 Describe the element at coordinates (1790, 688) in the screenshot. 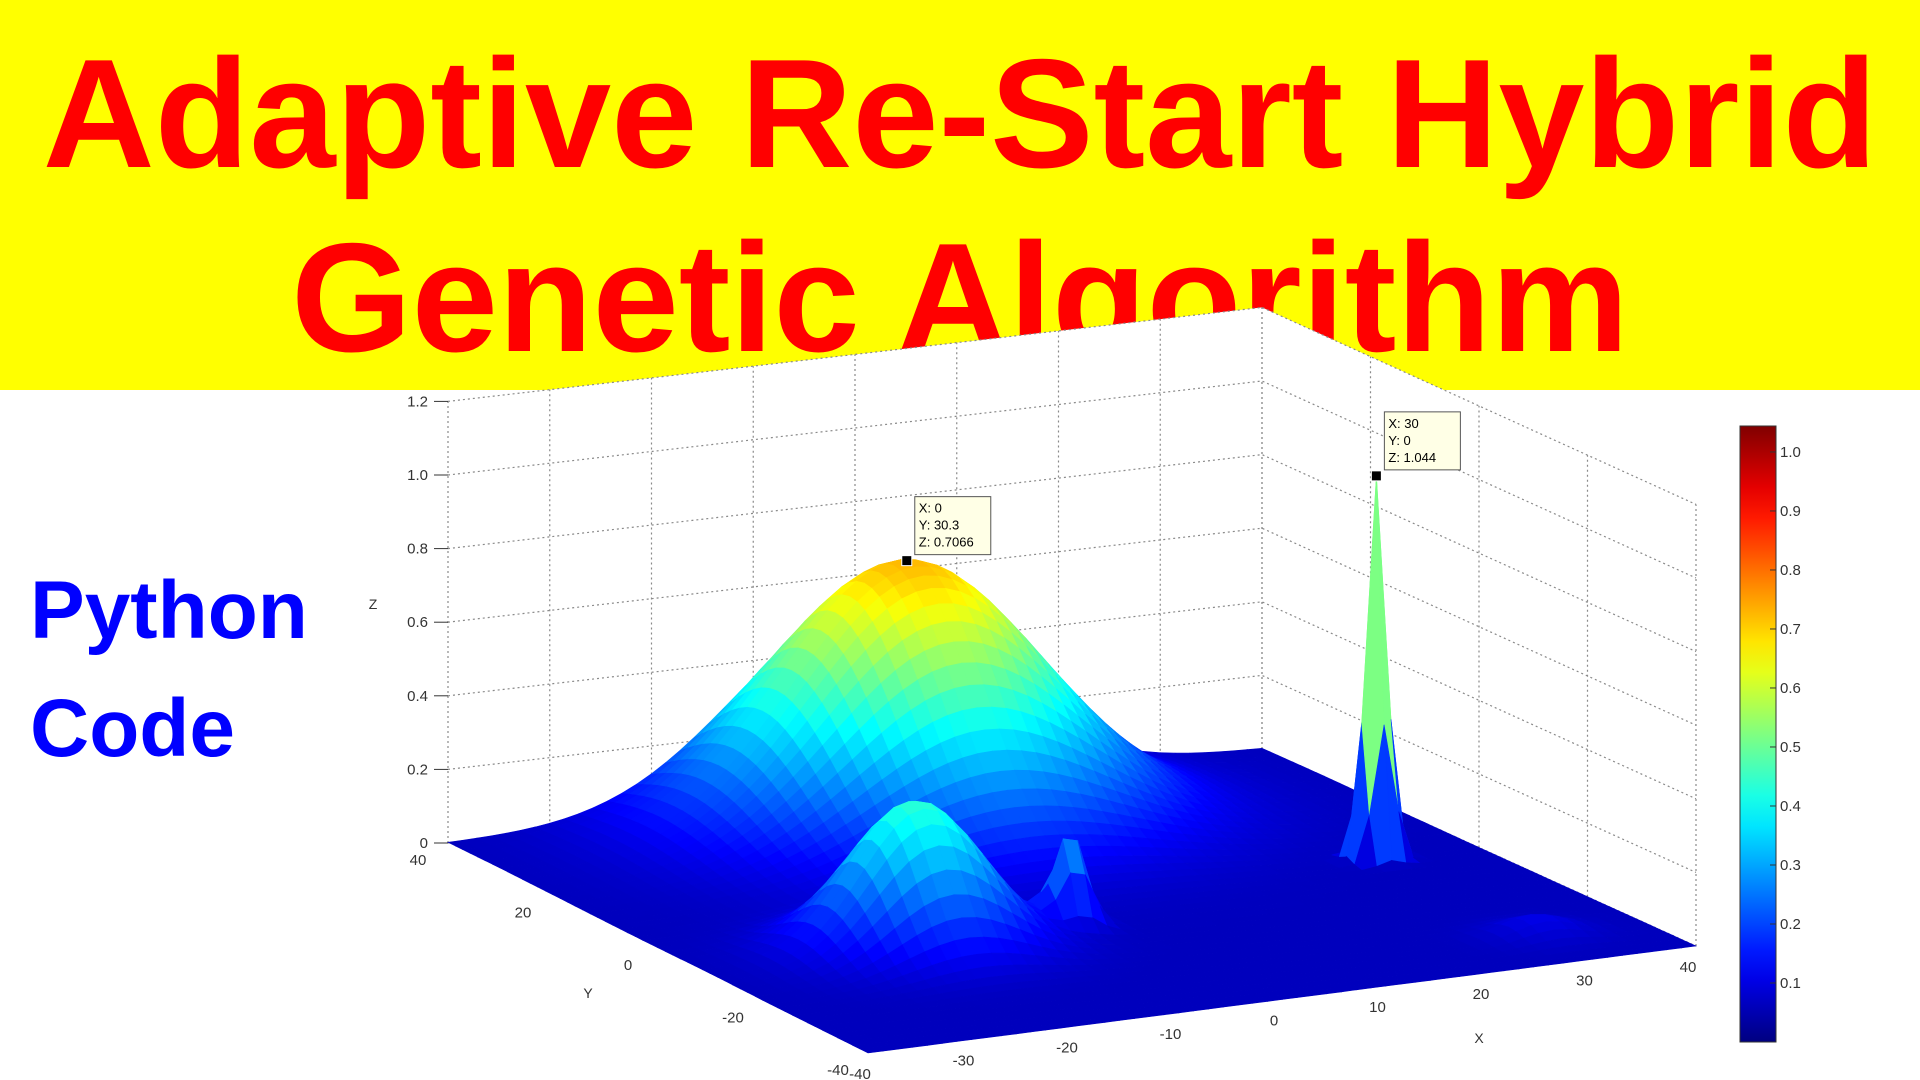

I see `colorbar-tick-label: 0.6` at that location.